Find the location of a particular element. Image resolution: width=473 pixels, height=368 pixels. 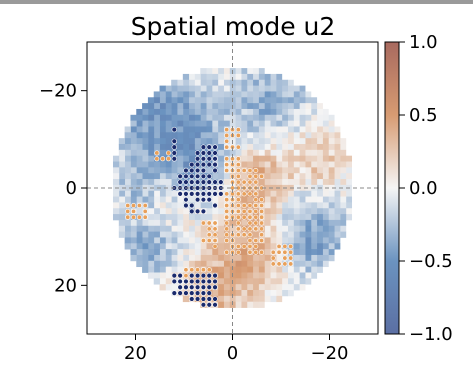

y-axis-ticks: −20 0 20 is located at coordinates (63, 188).